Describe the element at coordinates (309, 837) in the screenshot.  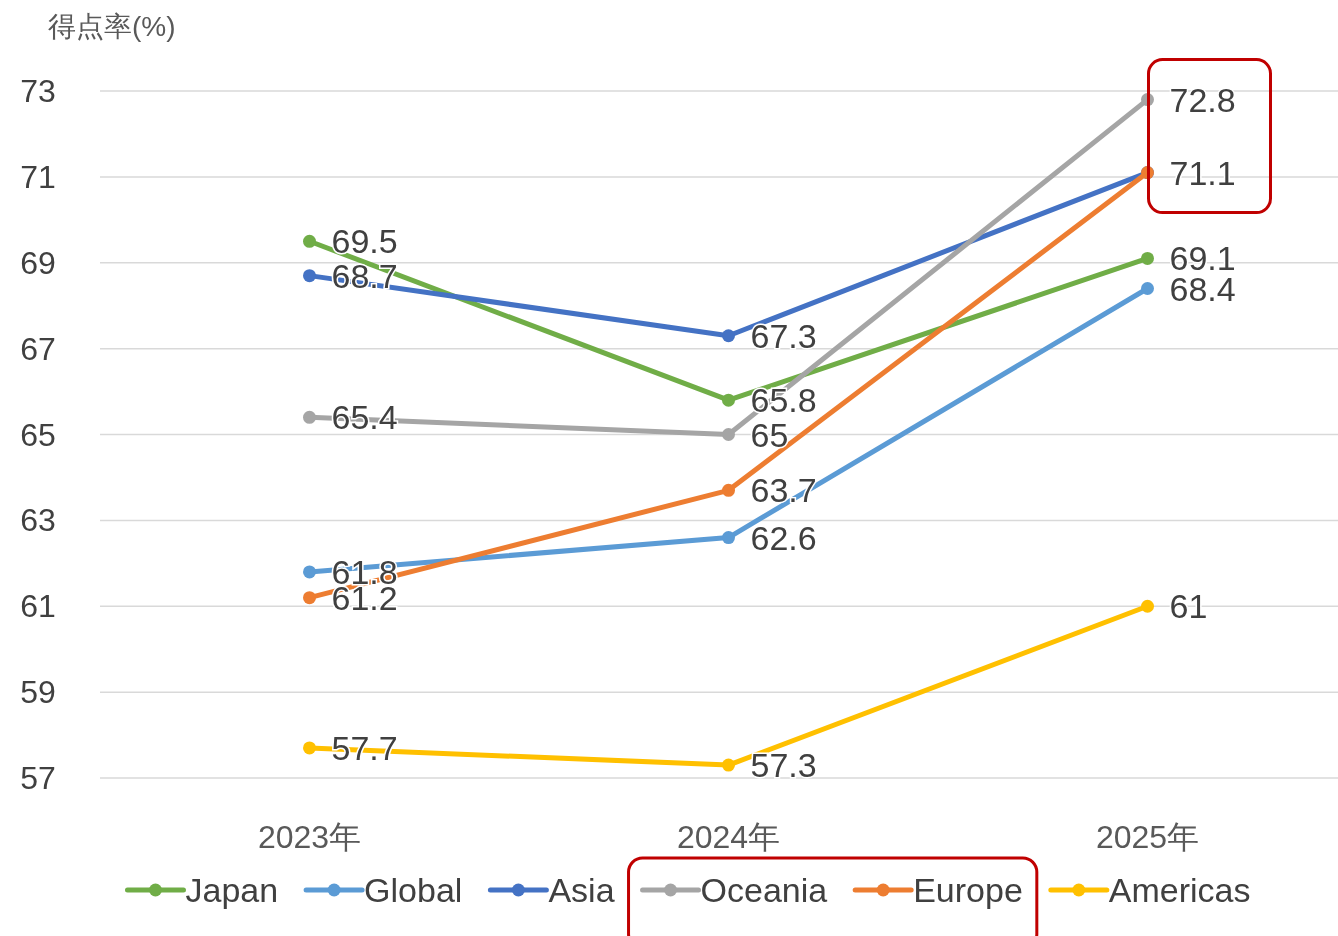
I see `x-tick-label: 2023年` at that location.